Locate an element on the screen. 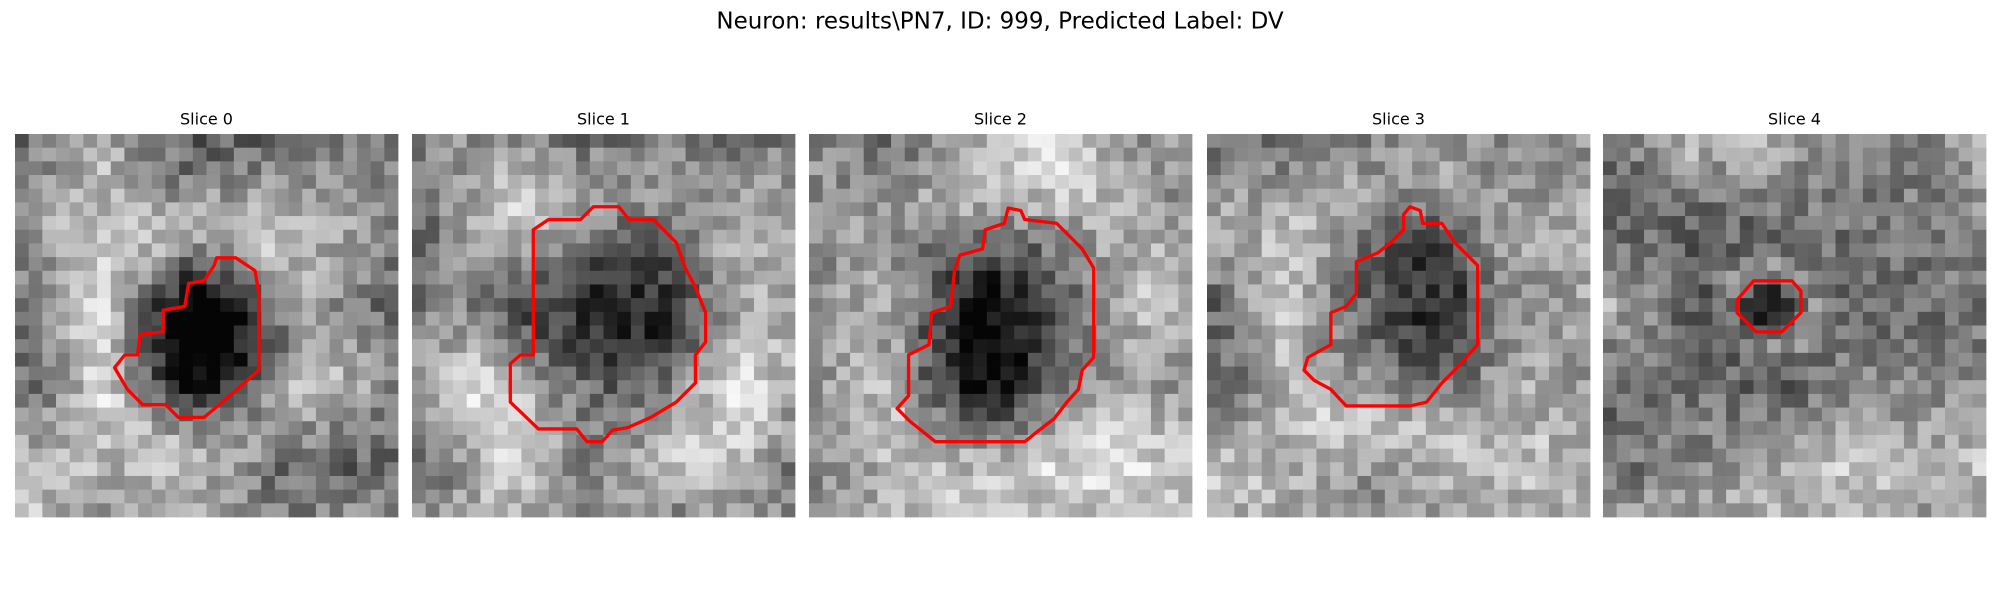  image-panel is located at coordinates (207, 326).